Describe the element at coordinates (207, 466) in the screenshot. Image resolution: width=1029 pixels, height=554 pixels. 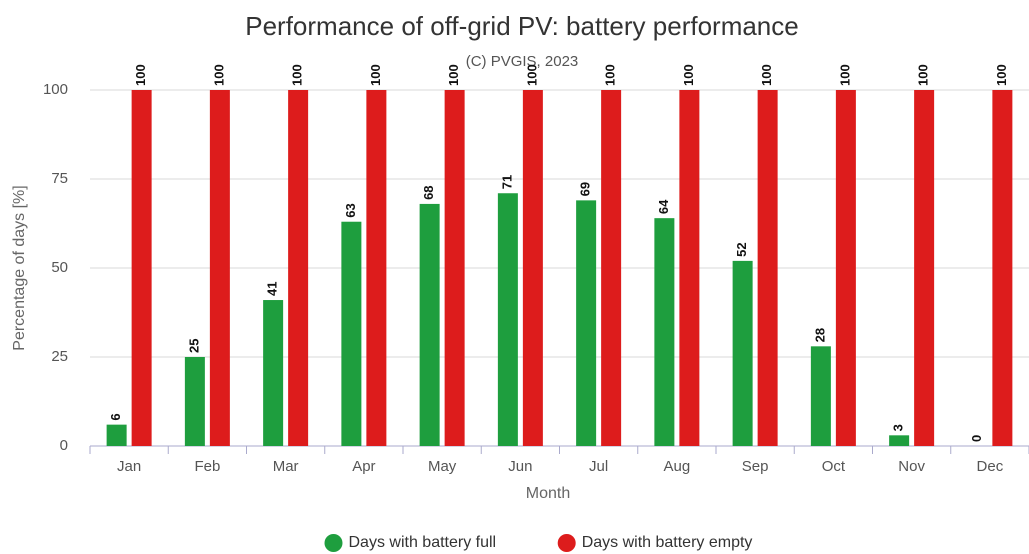
I see `x-tick-label: Feb` at that location.